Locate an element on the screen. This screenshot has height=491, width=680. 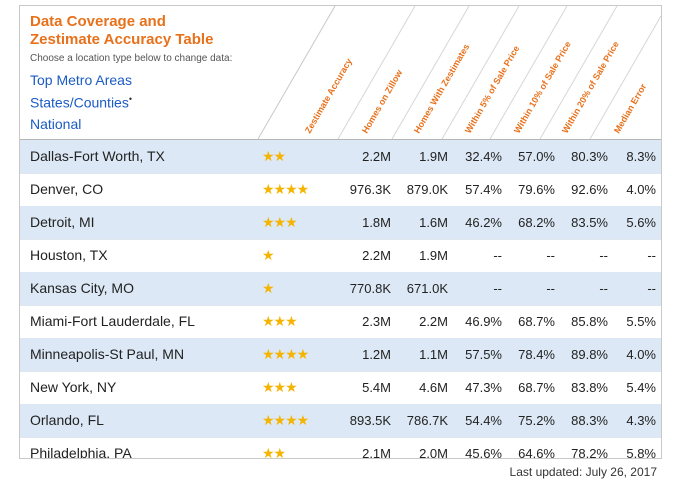
row-location: Houston, TX is located at coordinates (69, 255).